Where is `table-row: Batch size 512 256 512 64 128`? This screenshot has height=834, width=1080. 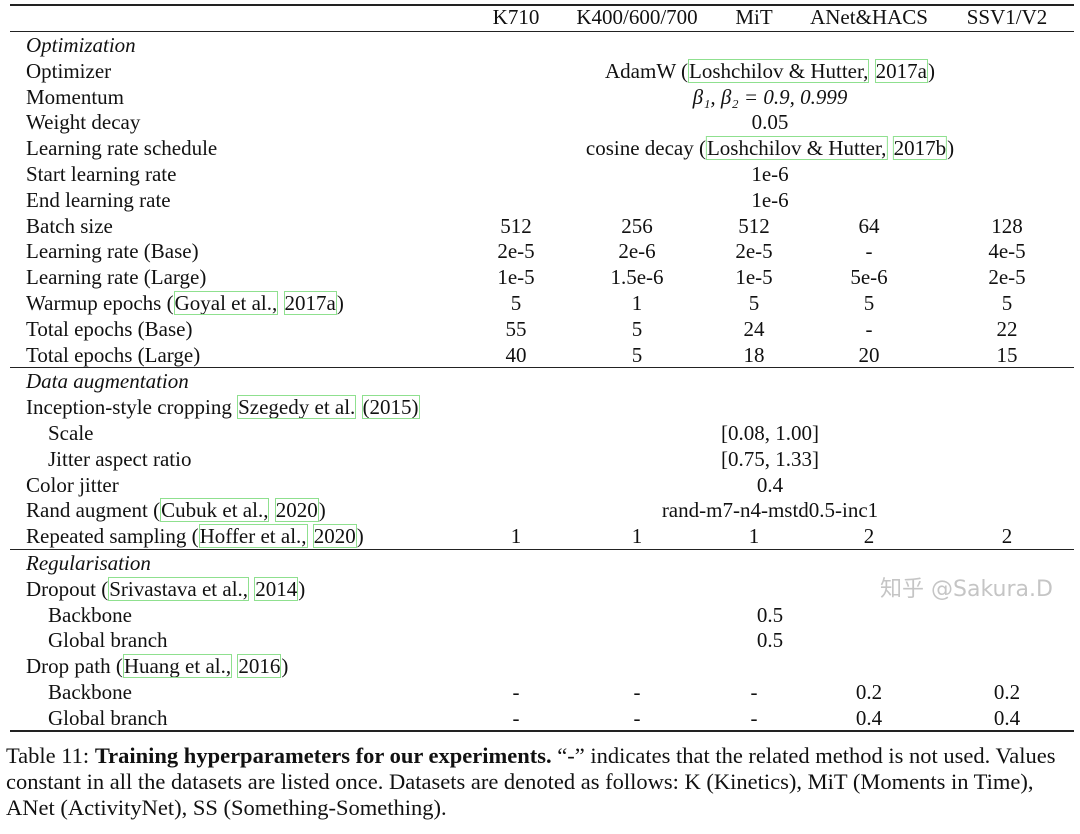 table-row: Batch size 512 256 512 64 128 is located at coordinates (540, 226).